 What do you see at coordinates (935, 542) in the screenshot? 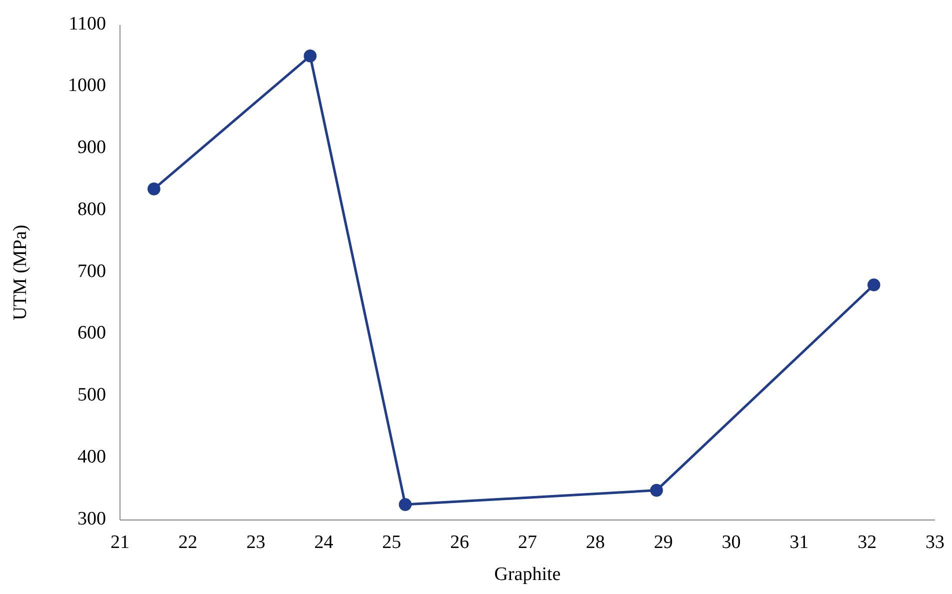
I see `x-tick-label: 33` at bounding box center [935, 542].